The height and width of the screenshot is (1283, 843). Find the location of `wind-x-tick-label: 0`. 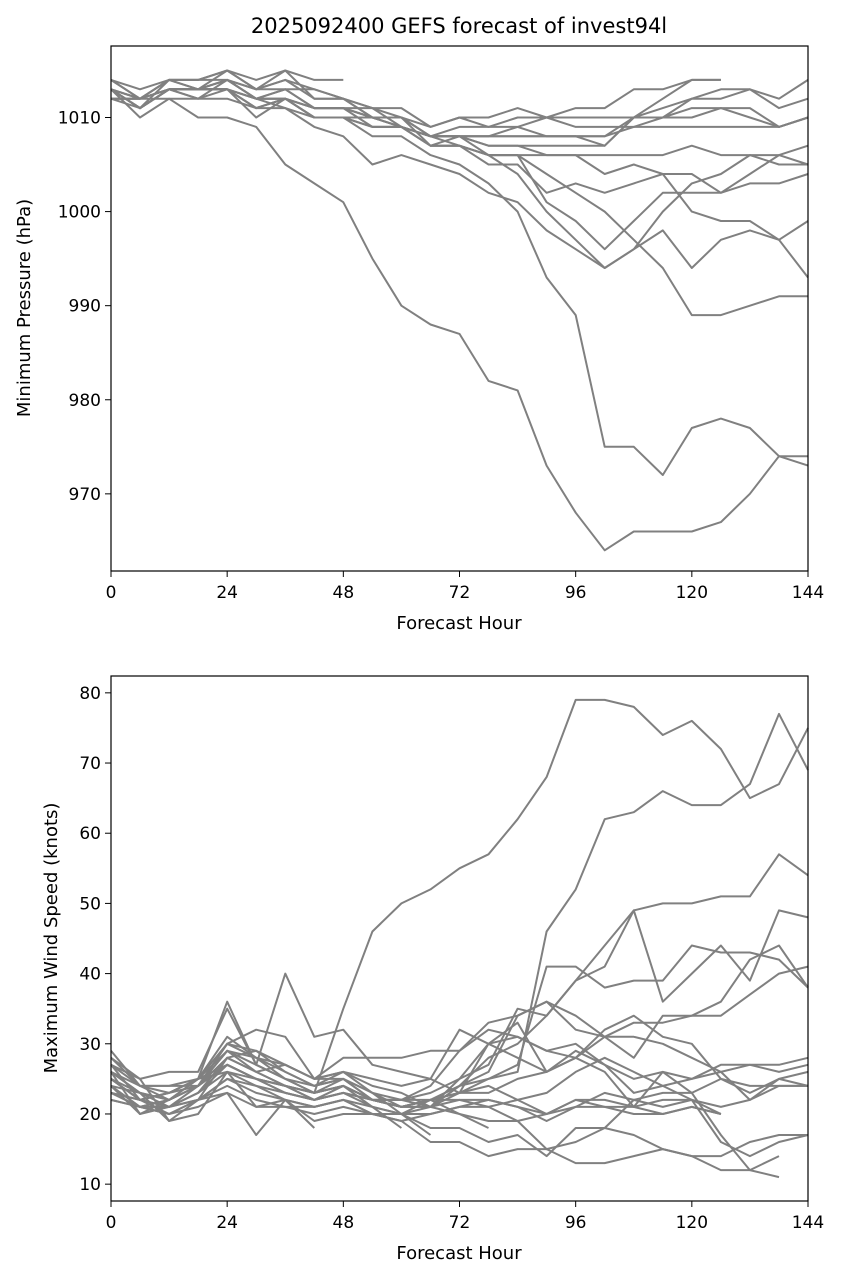

wind-x-tick-label: 0 is located at coordinates (111, 1223).